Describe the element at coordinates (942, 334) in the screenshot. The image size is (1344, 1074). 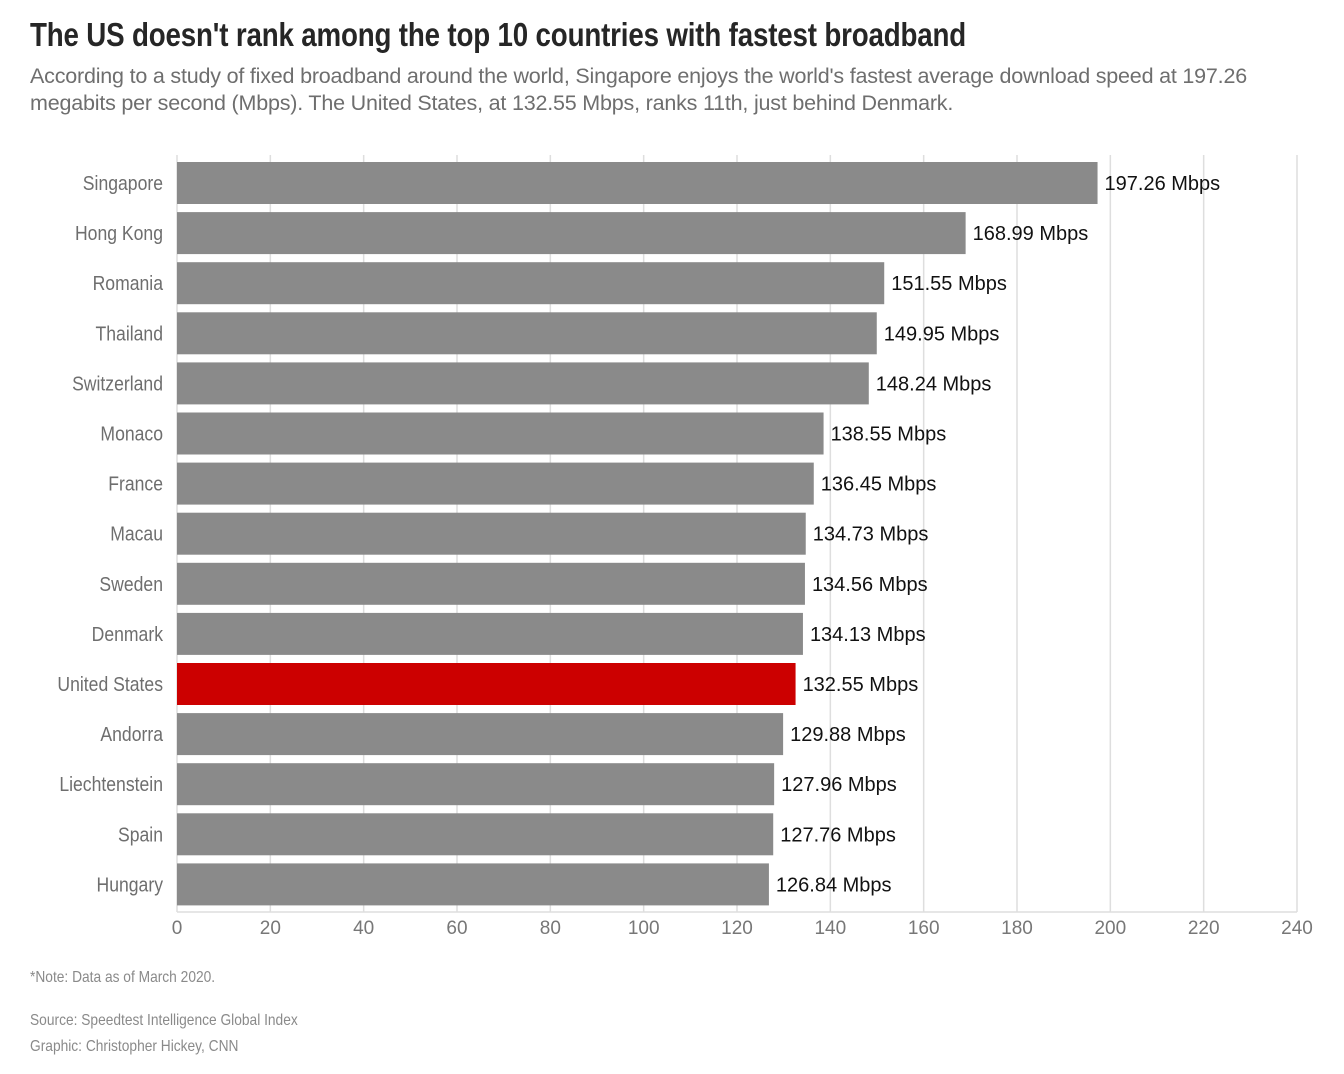
I see `data-label: 149.95 Mbps` at that location.